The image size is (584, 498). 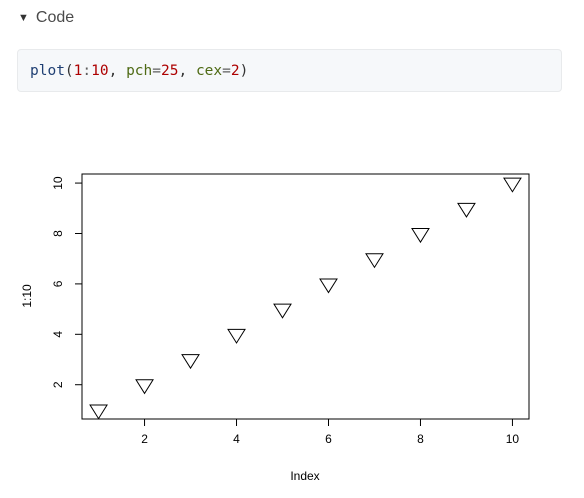 What do you see at coordinates (67, 282) in the screenshot?
I see `y-axis: 2 4 6 8 10` at bounding box center [67, 282].